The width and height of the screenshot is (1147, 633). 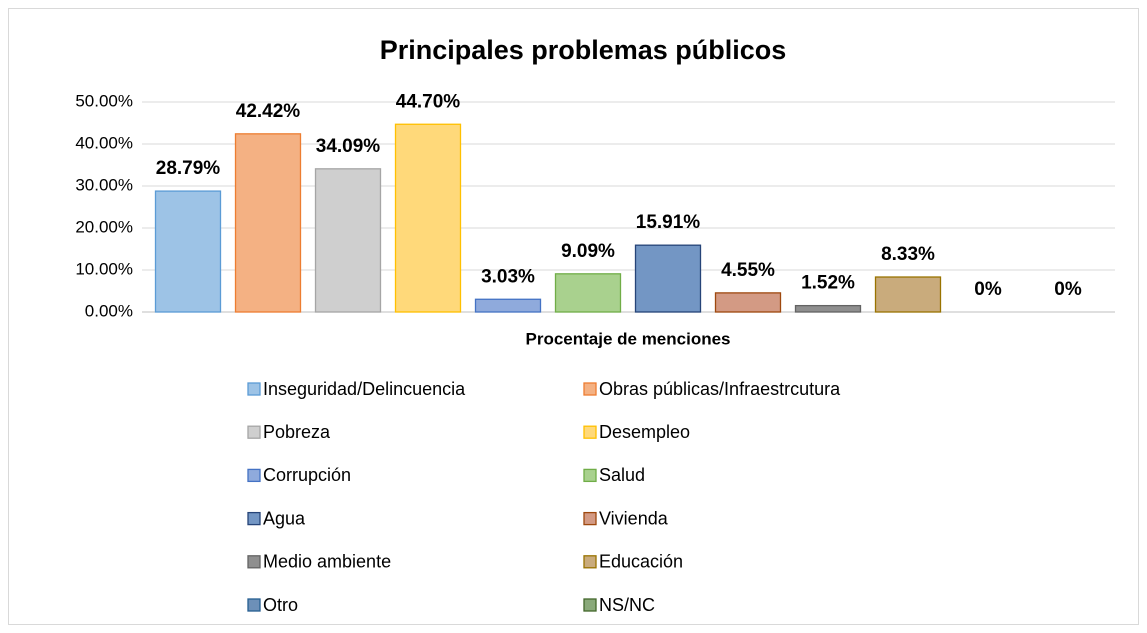 What do you see at coordinates (634, 518) in the screenshot?
I see `legend-label: Vivienda` at bounding box center [634, 518].